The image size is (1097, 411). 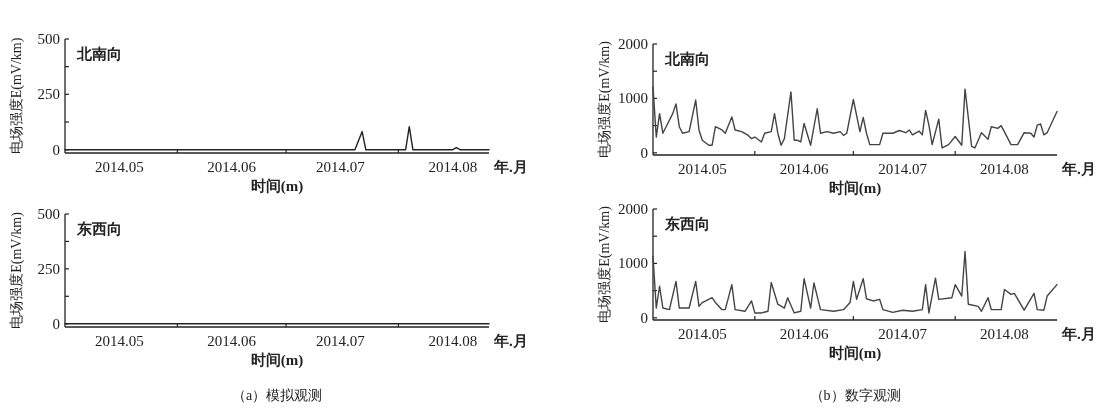 I want to click on text: （b）数字观测, so click(x=855, y=395).